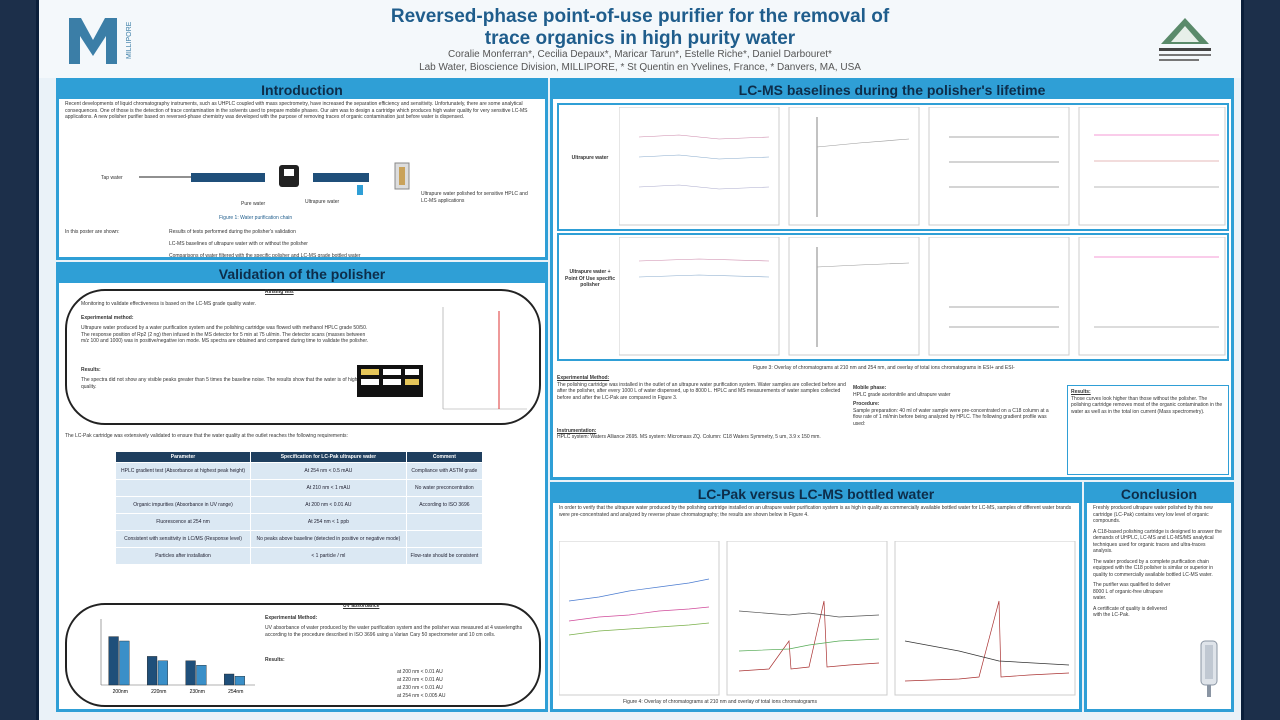 This screenshot has width=1280, height=720. Describe the element at coordinates (120, 692) in the screenshot. I see `uv-tick-label: 200nm` at that location.